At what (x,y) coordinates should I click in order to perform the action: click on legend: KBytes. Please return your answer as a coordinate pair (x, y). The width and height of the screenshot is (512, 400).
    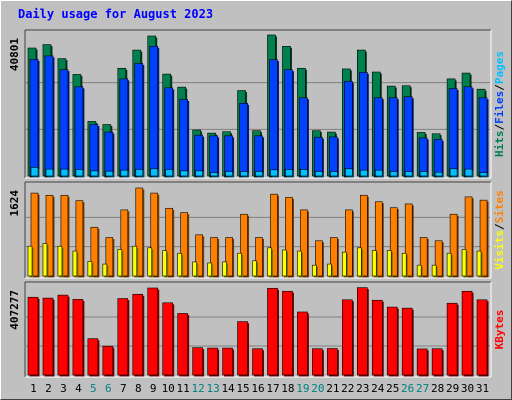
    Looking at the image, I should click on (499, 330).